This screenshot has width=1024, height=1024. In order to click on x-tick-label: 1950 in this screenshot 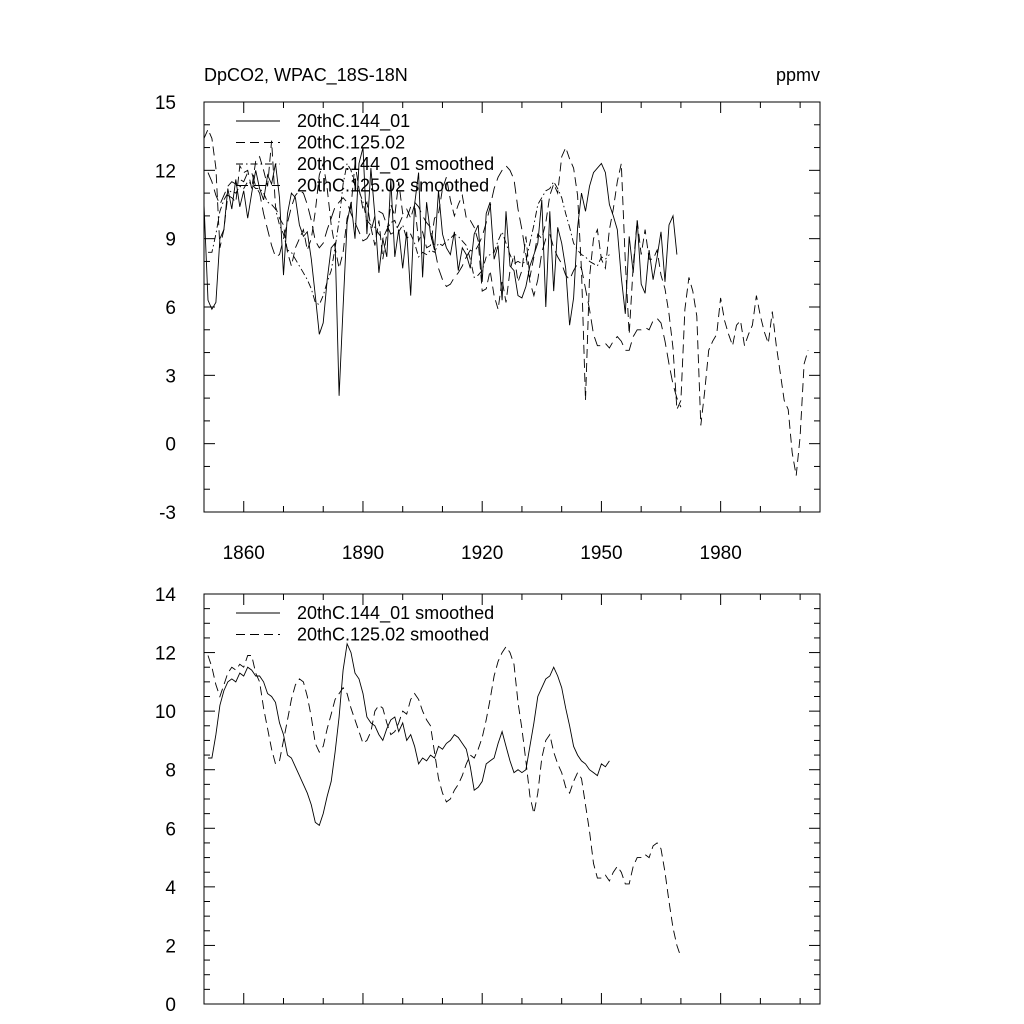, I will do `click(601, 553)`.